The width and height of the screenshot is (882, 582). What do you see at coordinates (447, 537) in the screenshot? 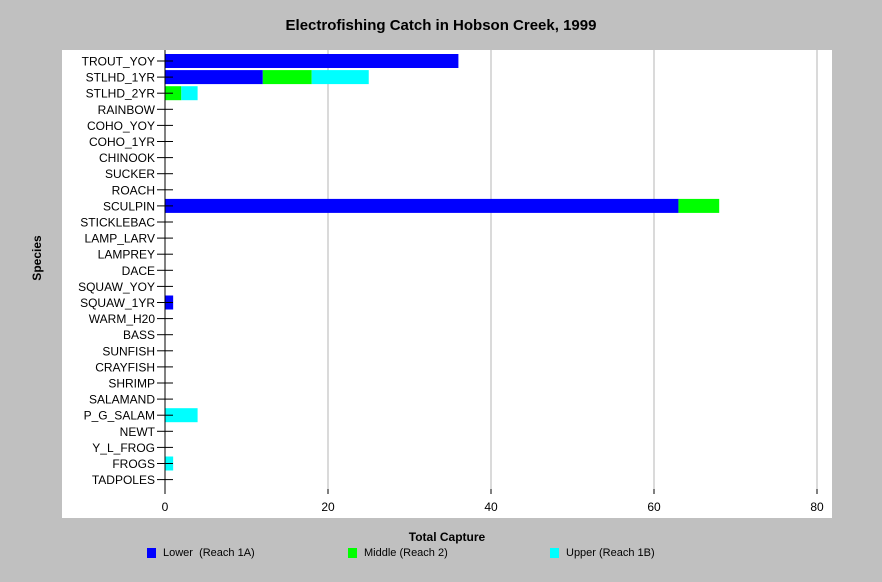
I see `x-axis-title: Total Capture` at bounding box center [447, 537].